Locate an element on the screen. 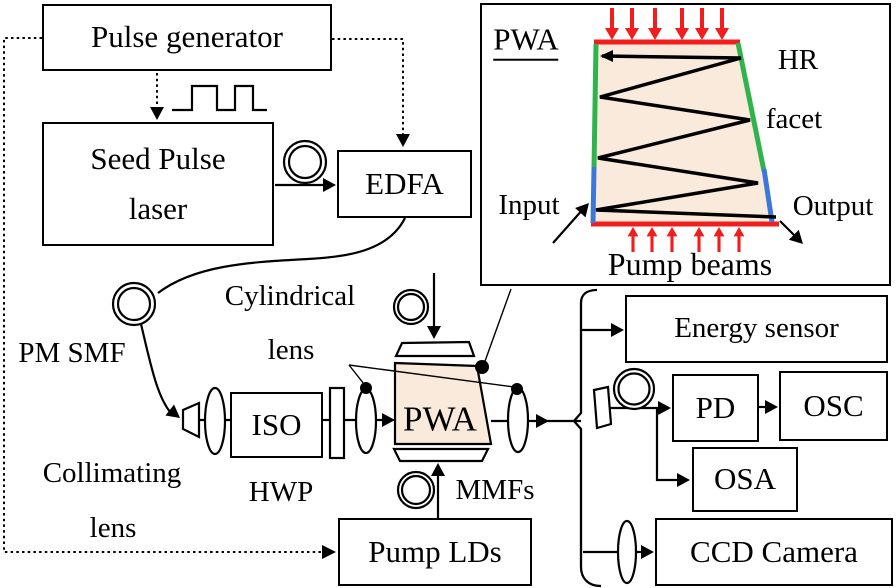 The image size is (896, 588). hr-facet-label-line1: HR is located at coordinates (798, 59).